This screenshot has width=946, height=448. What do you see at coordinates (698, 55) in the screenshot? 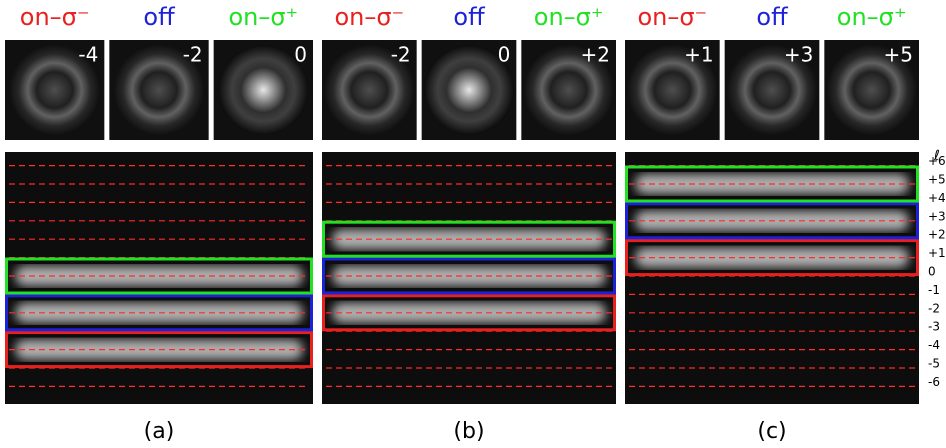
I see `mode-label: +1` at bounding box center [698, 55].